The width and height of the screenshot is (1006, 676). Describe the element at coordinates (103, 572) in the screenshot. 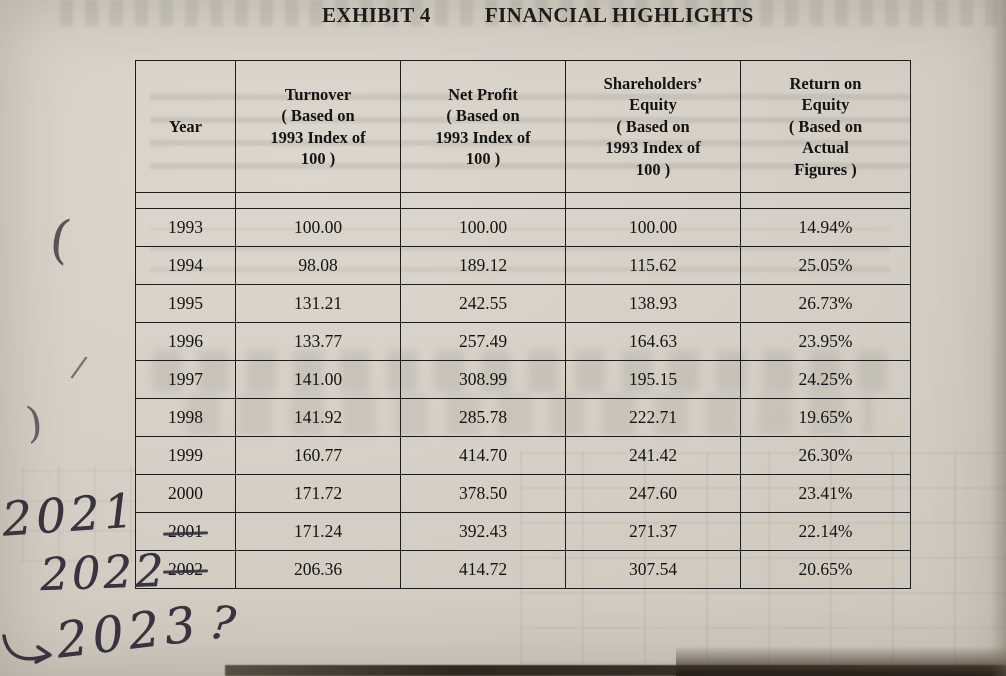

I see `handwritten-year-2022: 2022` at that location.